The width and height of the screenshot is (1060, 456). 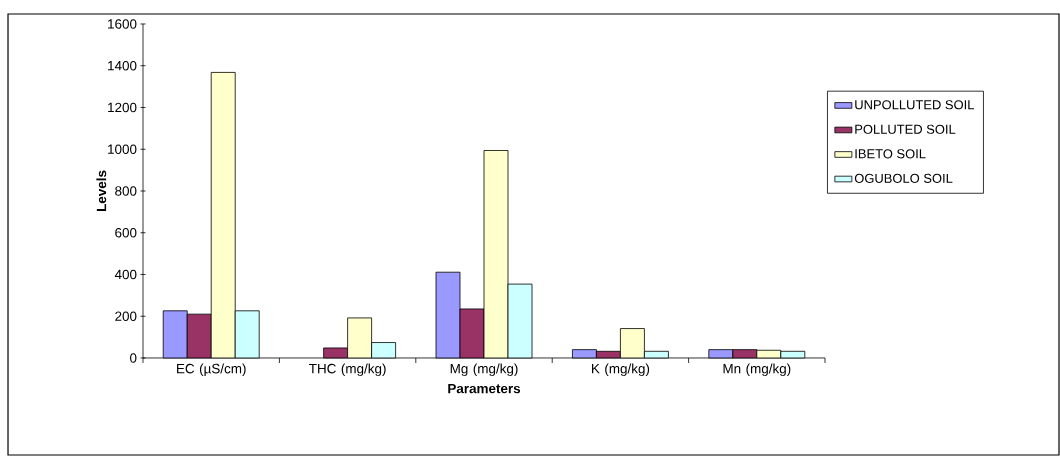 What do you see at coordinates (122, 149) in the screenshot?
I see `y-tick-label: 1000` at bounding box center [122, 149].